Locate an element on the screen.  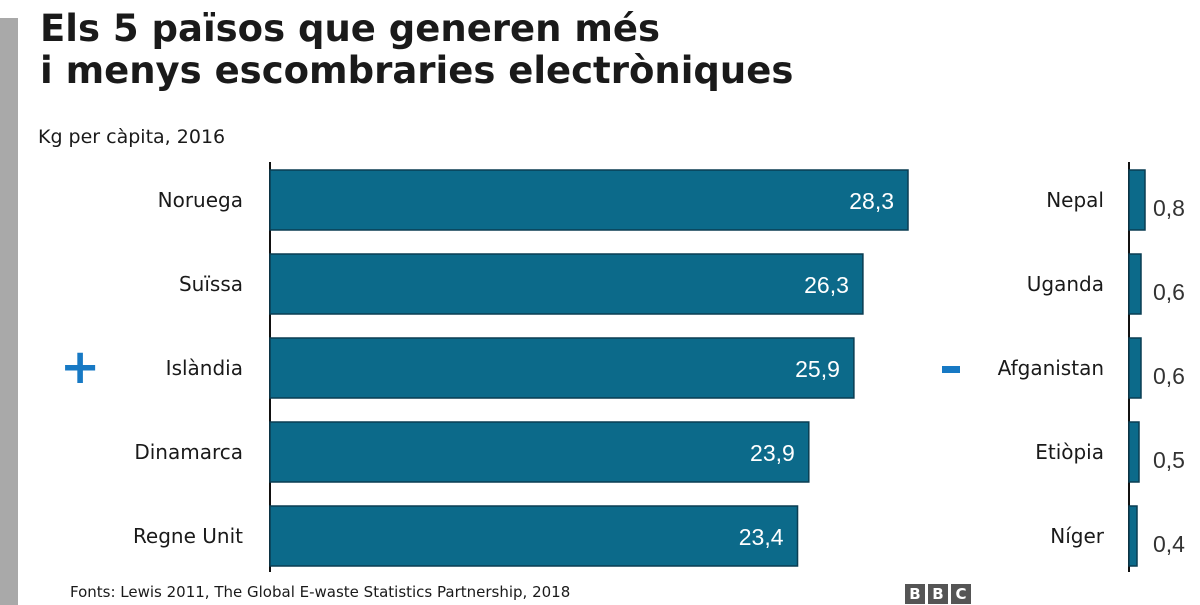
left-category-label: Noruega is located at coordinates (200, 200).